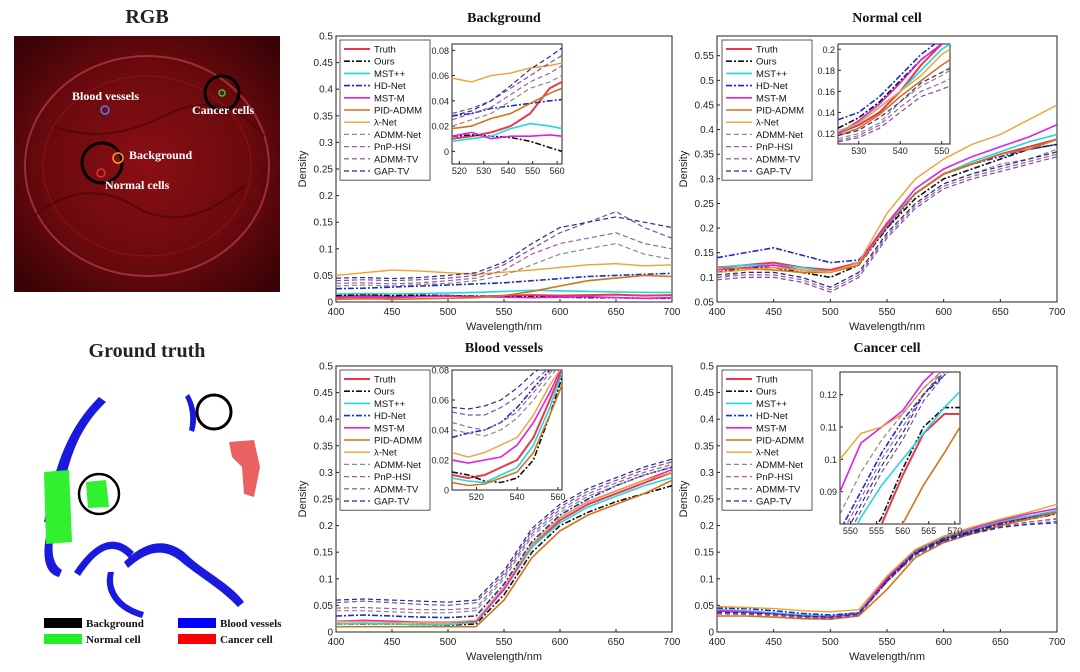 The image size is (1080, 672). I want to click on series-line-hd-net, so click(504, 281).